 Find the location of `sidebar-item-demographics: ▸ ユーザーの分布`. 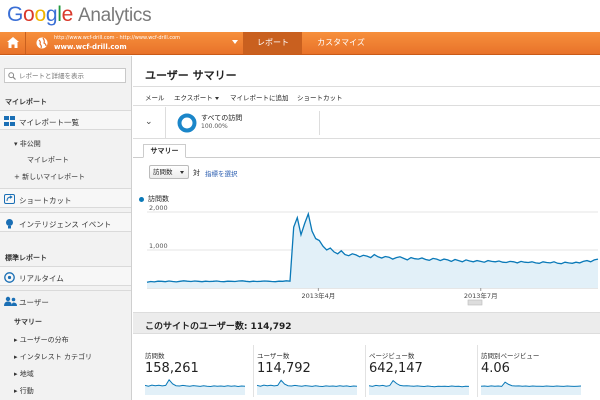

sidebar-item-demographics: ▸ ユーザーの分布 is located at coordinates (41, 340).